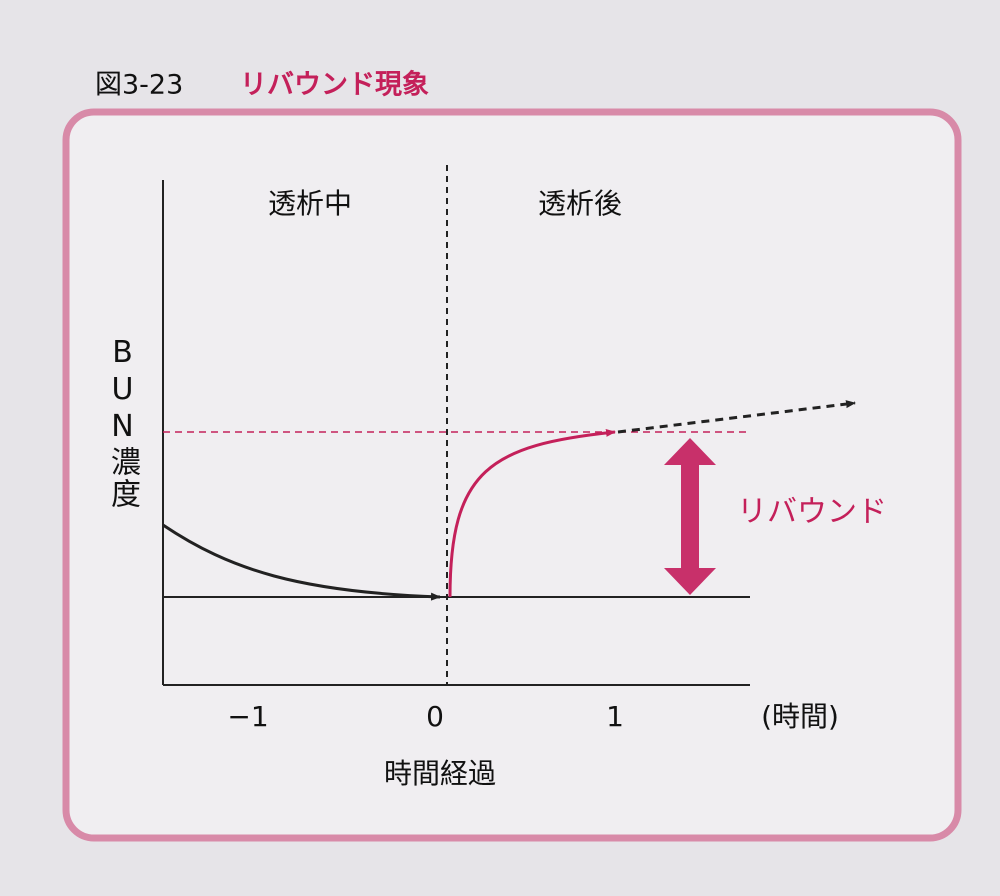  I want to click on annotation: リバウンド, so click(812, 512).